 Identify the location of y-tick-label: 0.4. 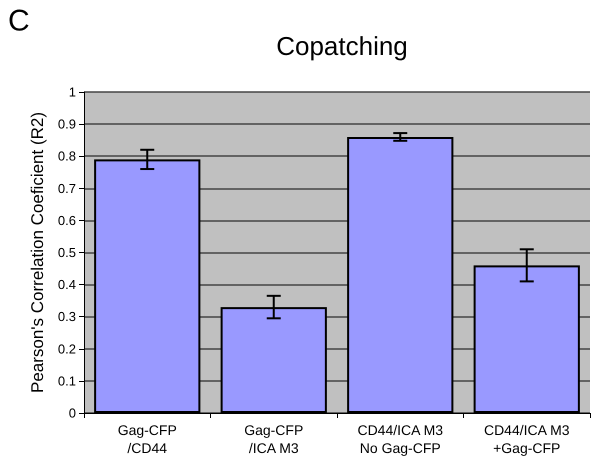
(67, 284).